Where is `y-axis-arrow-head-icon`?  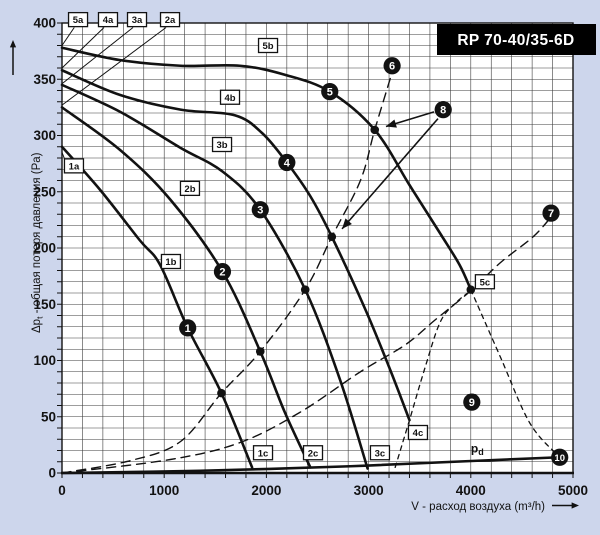 y-axis-arrow-head-icon is located at coordinates (13, 44).